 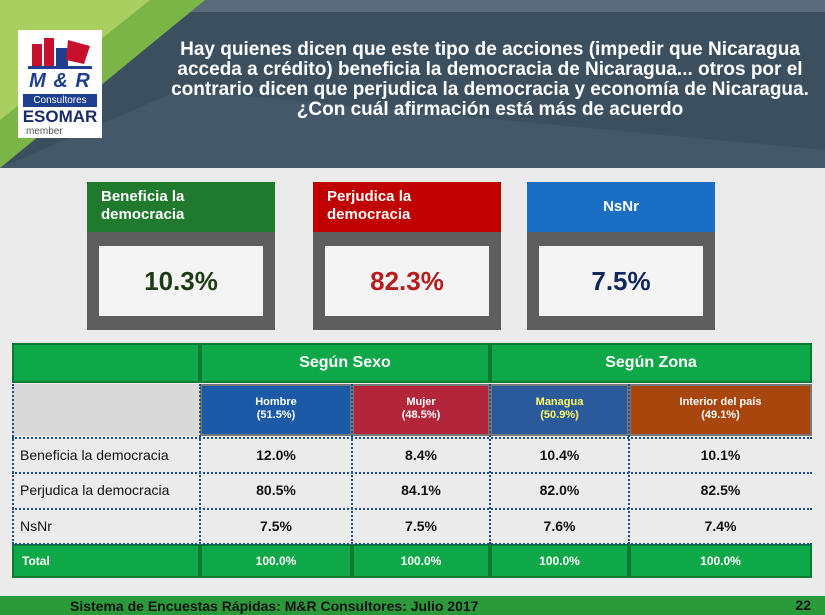 I want to click on column-header: Interior del país (49.1%), so click(x=720, y=410).